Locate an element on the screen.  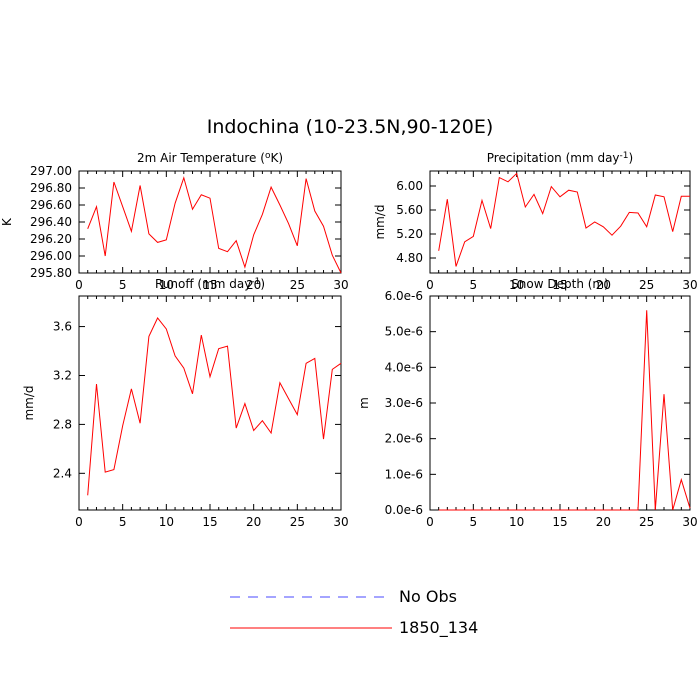
y-tick-label: 3.0e-6 is located at coordinates (404, 403).